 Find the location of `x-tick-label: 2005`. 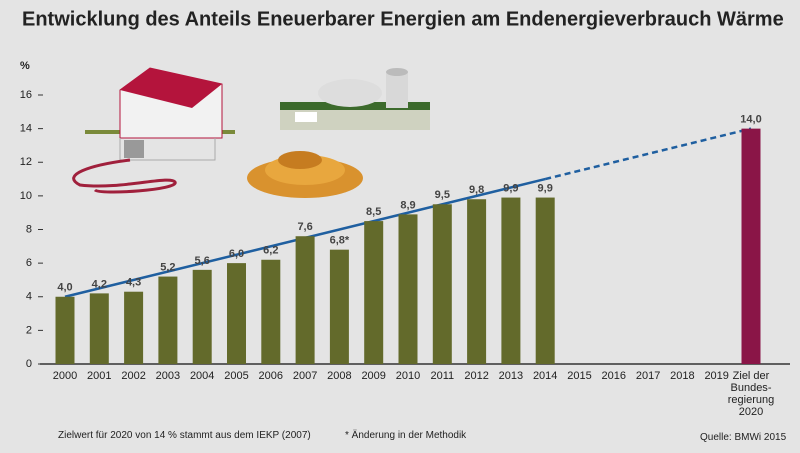

x-tick-label: 2005 is located at coordinates (236, 376).